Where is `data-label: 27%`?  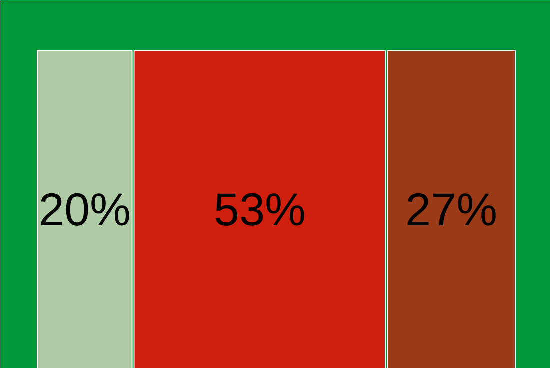
data-label: 27% is located at coordinates (451, 210).